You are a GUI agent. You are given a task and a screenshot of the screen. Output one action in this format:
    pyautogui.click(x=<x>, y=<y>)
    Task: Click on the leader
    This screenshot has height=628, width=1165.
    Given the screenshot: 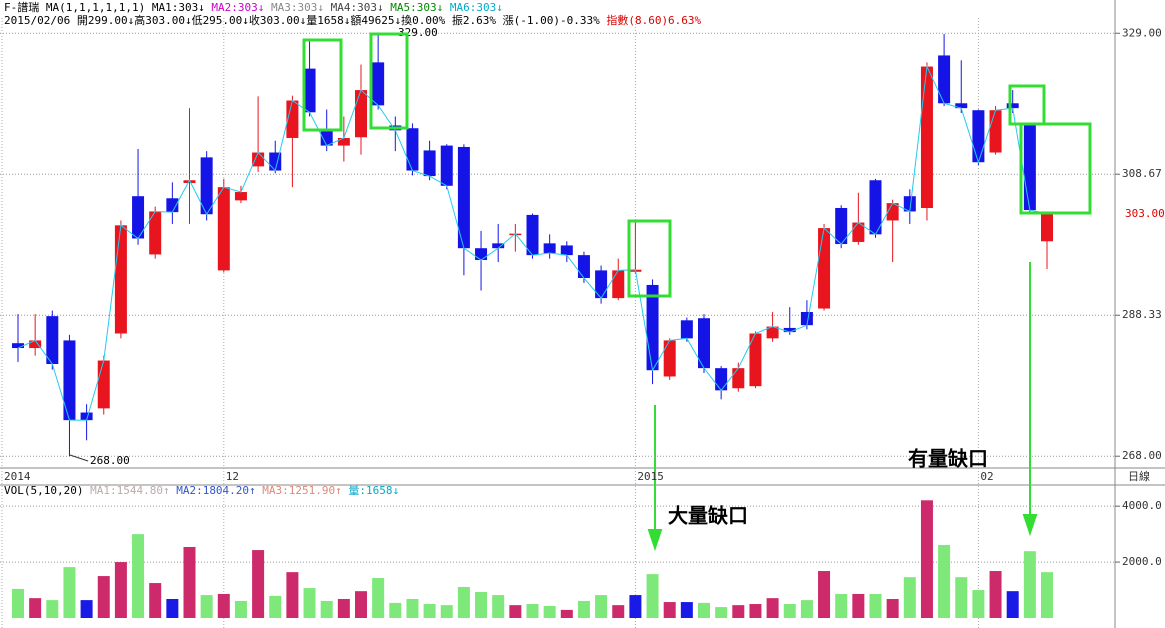 What is the action you would take?
    pyautogui.click(x=79, y=458)
    